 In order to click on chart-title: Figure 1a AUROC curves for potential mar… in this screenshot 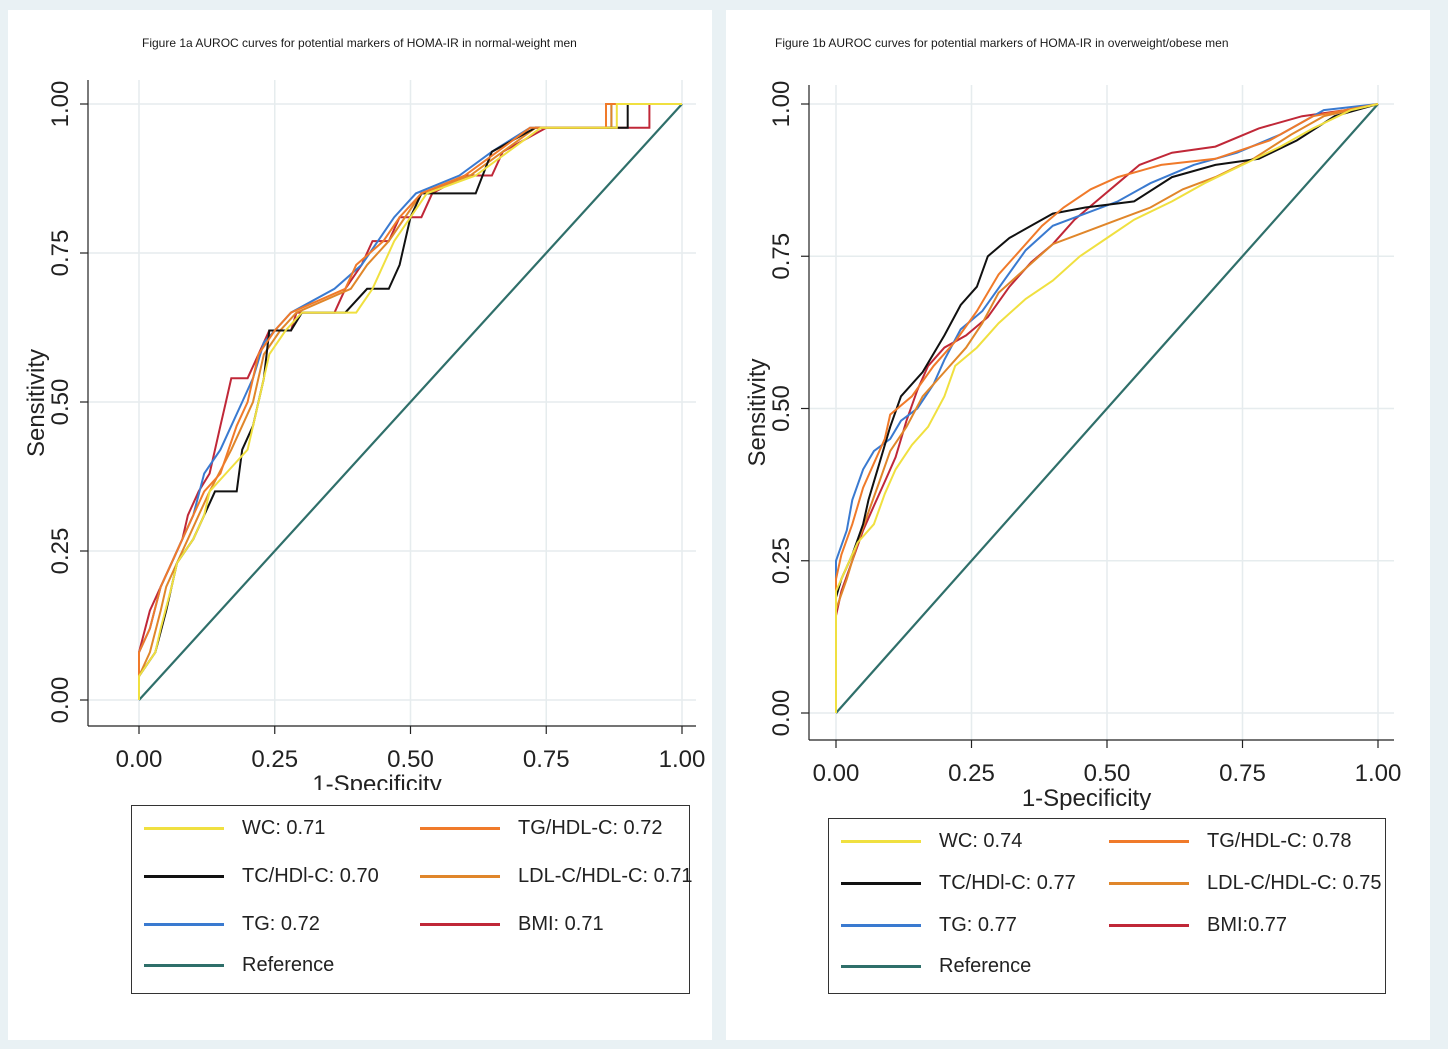, I will do `click(359, 43)`.